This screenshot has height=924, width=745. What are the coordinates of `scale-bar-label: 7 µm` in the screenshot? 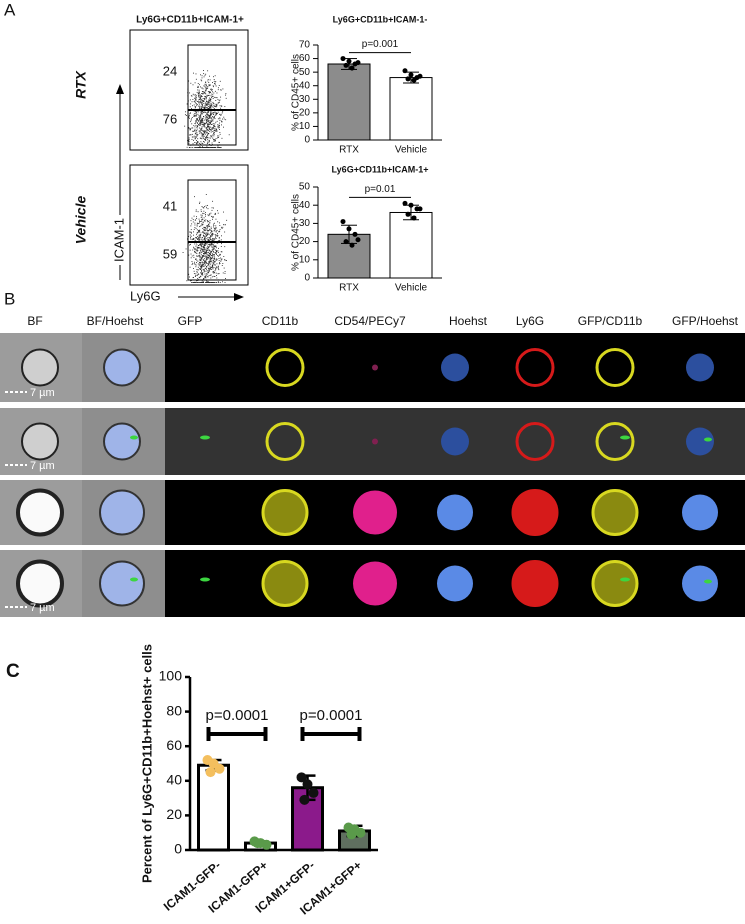 It's located at (42, 393).